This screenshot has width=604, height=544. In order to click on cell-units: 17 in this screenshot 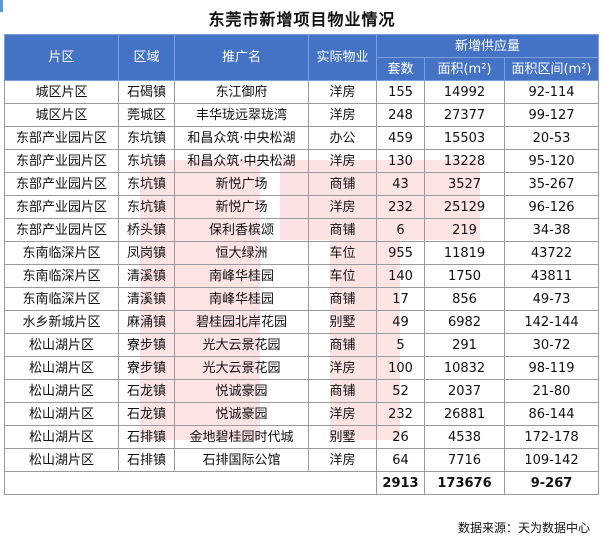, I will do `click(400, 299)`.